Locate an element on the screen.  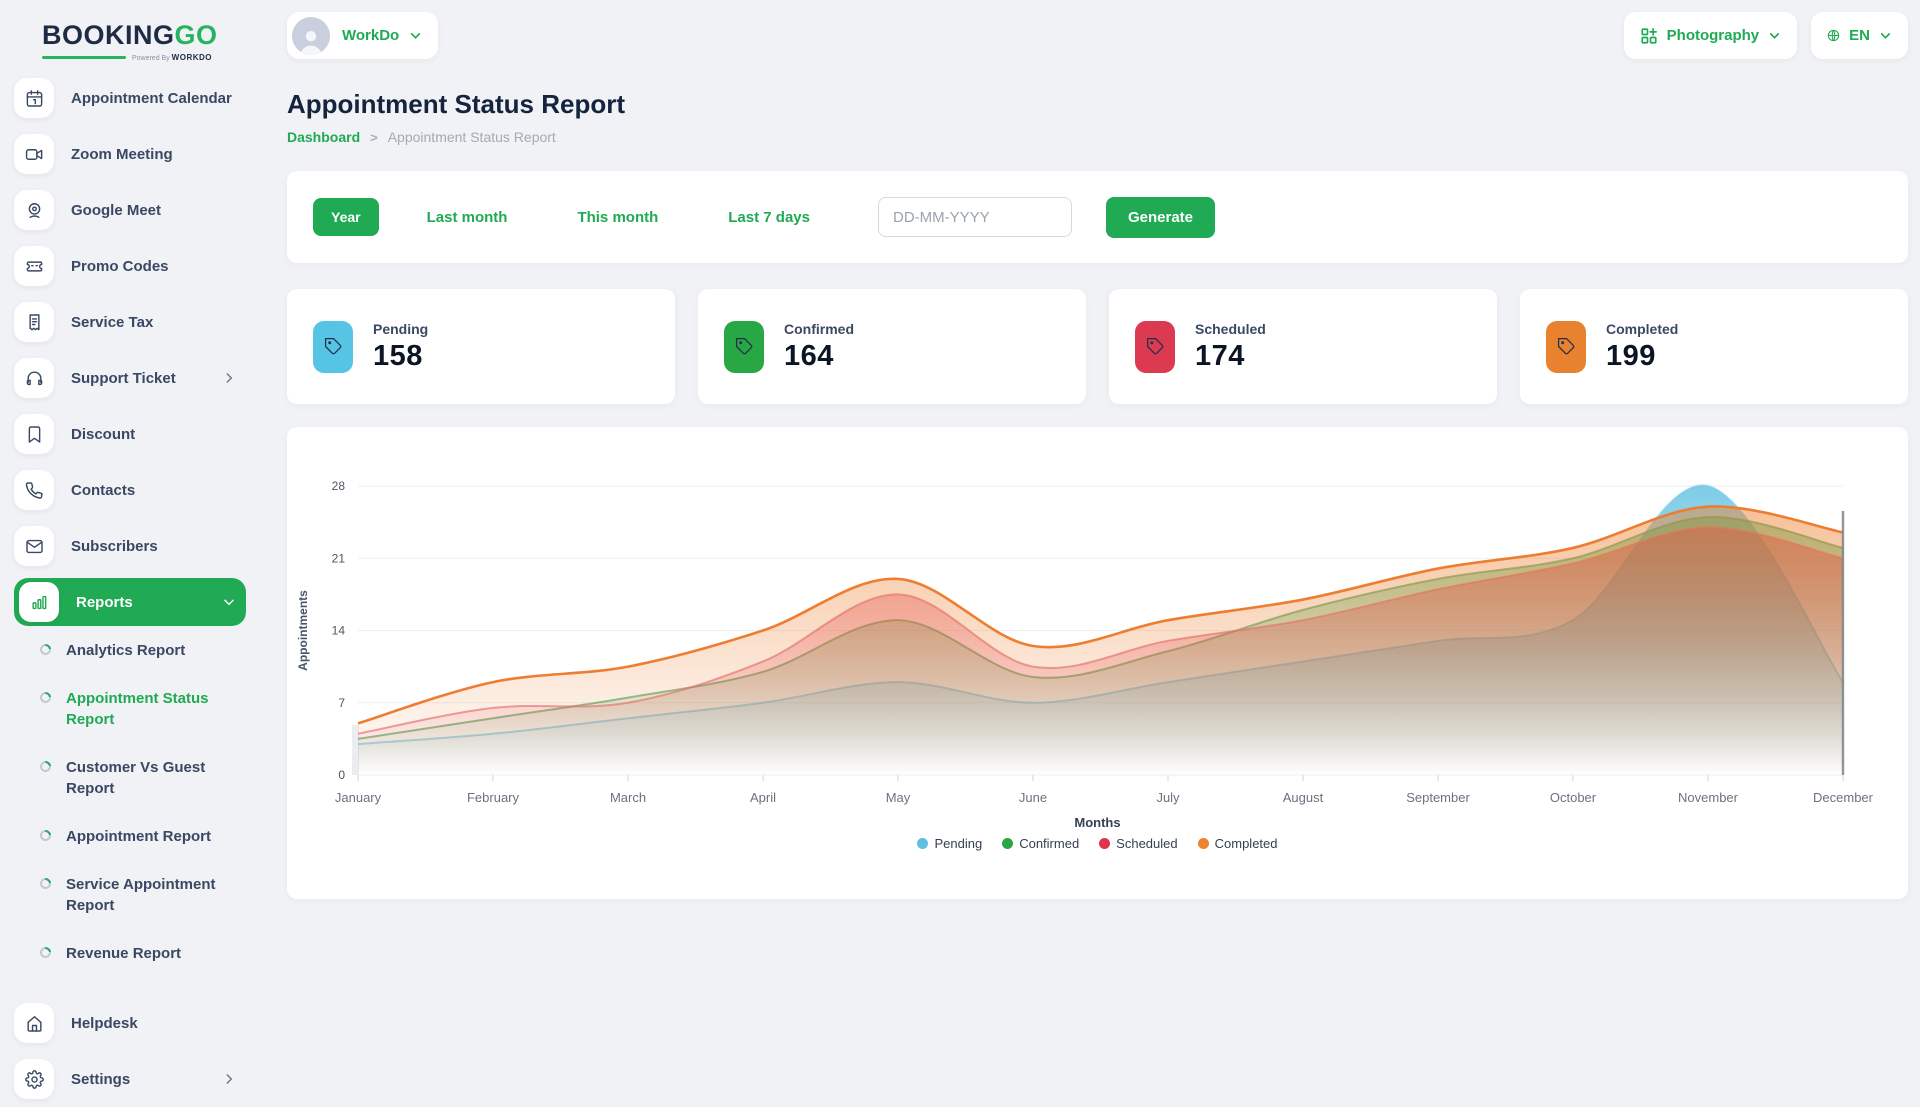
sidebar-subitem-revenue-report: Revenue Report is located at coordinates (133, 953).